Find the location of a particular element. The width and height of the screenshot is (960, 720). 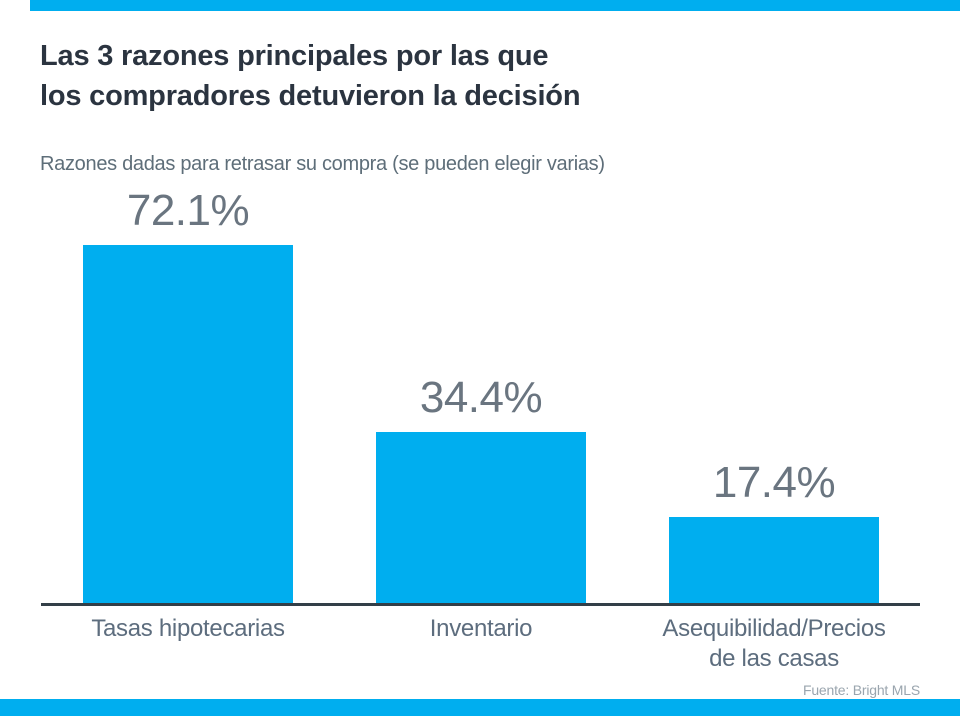

bar-group-3: 17.4% is located at coordinates (774, 532).